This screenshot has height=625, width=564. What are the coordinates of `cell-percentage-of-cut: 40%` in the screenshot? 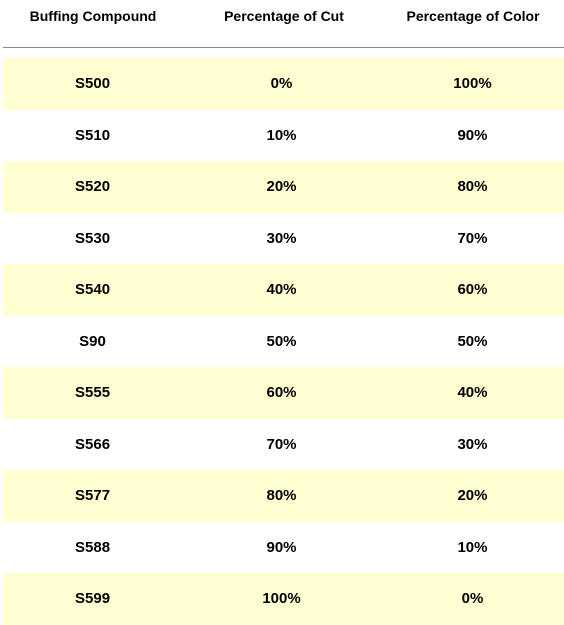 It's located at (281, 290).